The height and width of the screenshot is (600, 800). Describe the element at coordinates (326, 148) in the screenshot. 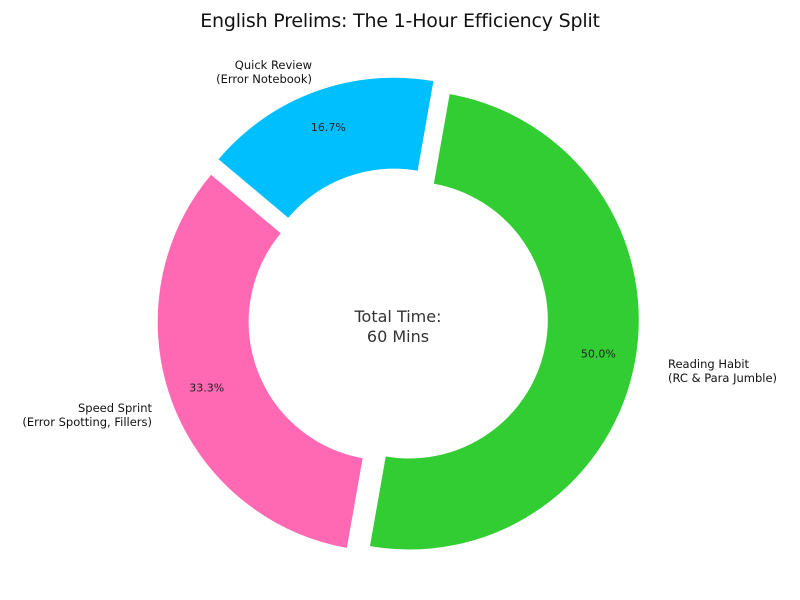

I see `wedge-quick-review` at that location.